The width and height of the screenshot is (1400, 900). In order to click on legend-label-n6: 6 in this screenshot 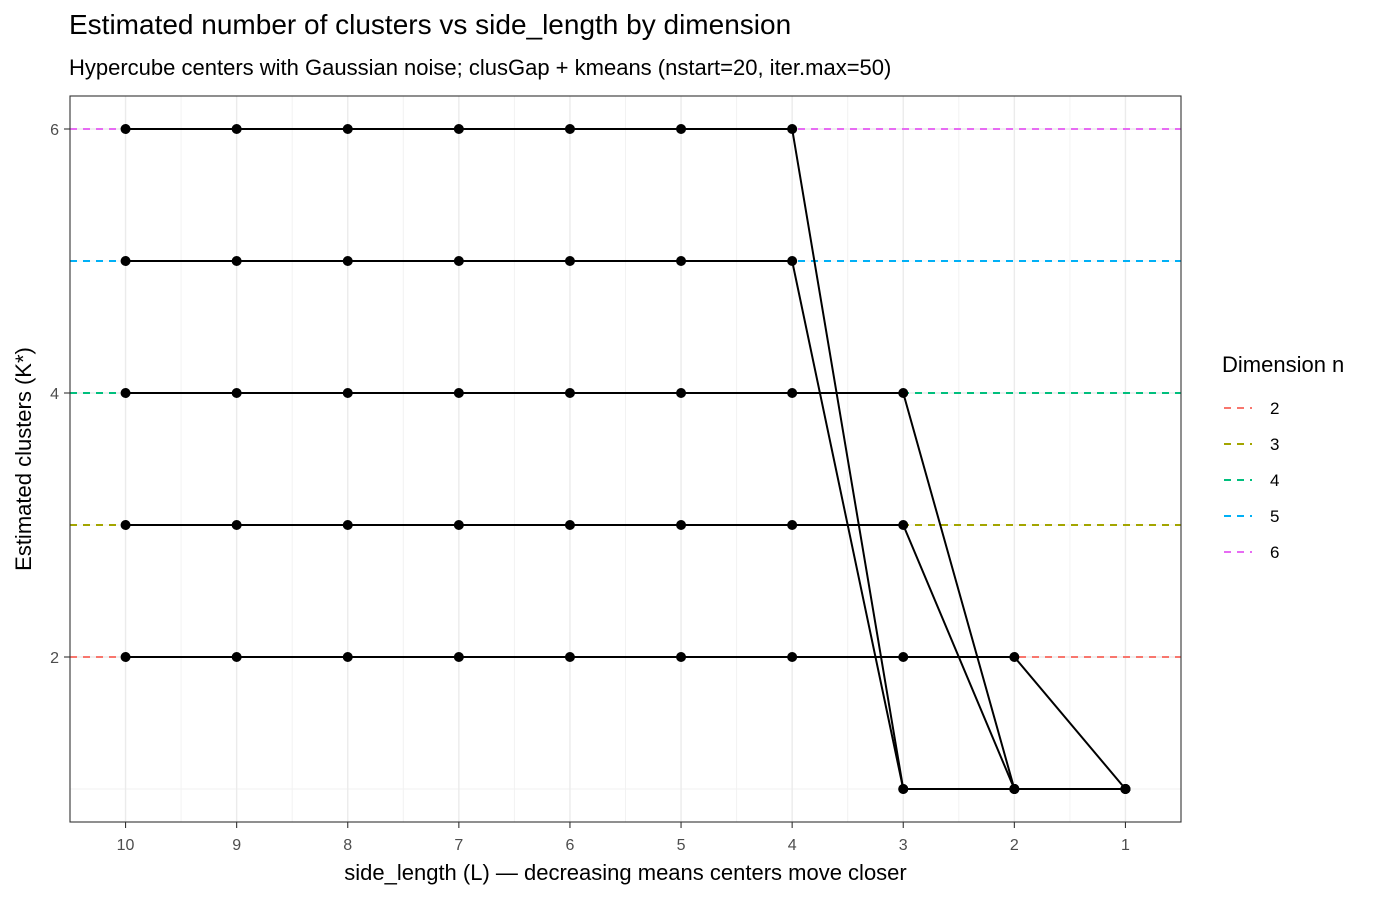, I will do `click(1274, 552)`.